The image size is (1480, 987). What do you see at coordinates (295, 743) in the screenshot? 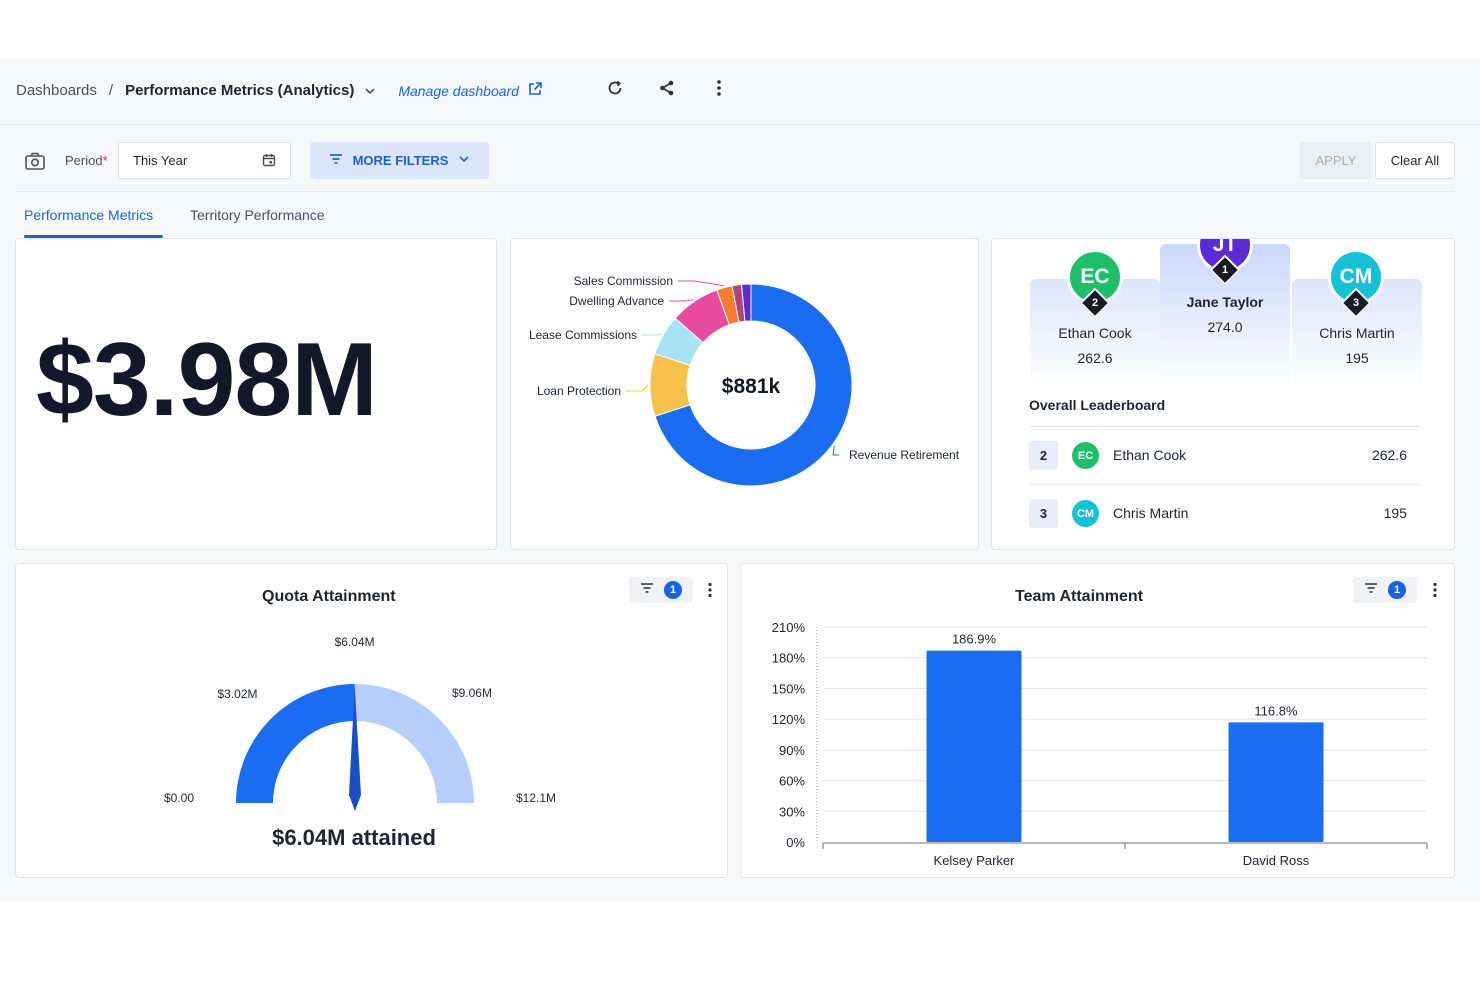
I see `gauge-filled-arc` at bounding box center [295, 743].